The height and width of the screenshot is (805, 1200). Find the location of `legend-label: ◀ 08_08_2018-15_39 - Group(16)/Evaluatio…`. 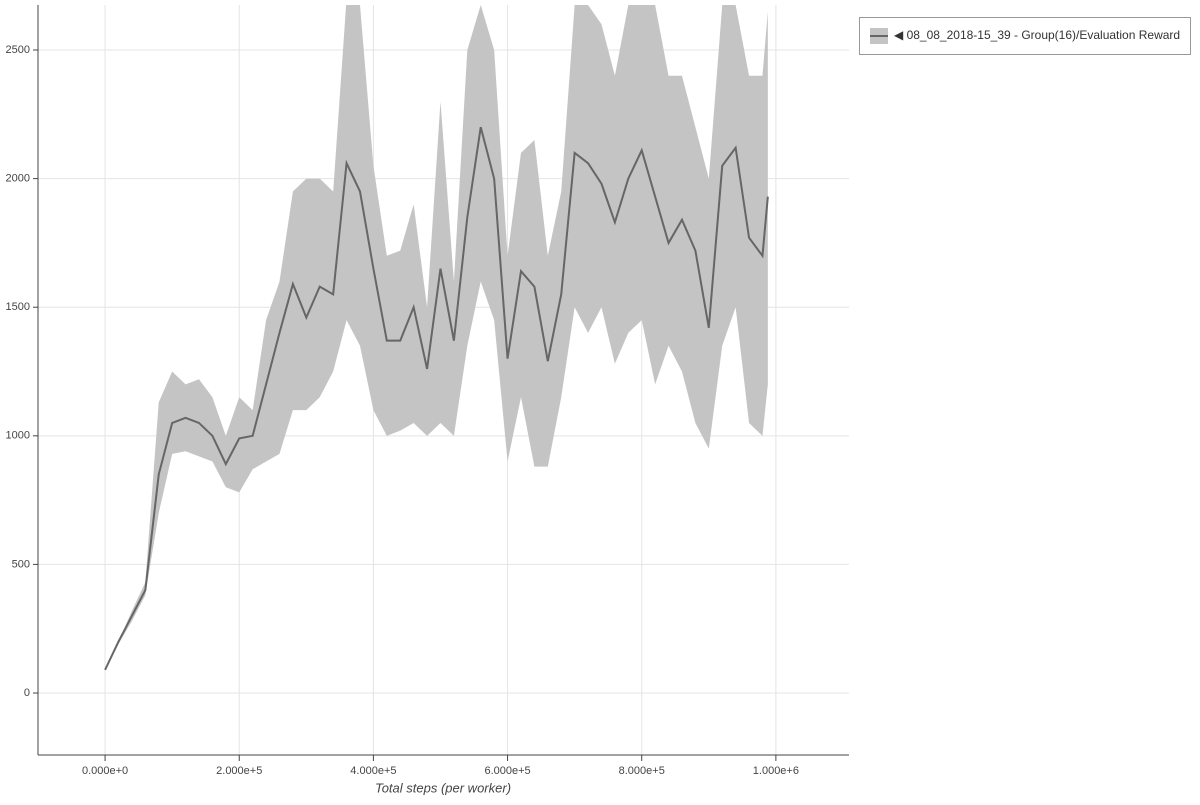

legend-label: ◀ 08_08_2018-15_39 - Group(16)/Evaluatio… is located at coordinates (1037, 35).